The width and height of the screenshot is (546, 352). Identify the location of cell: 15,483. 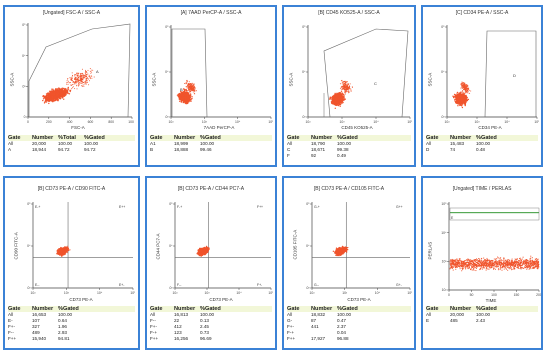
(457, 143).